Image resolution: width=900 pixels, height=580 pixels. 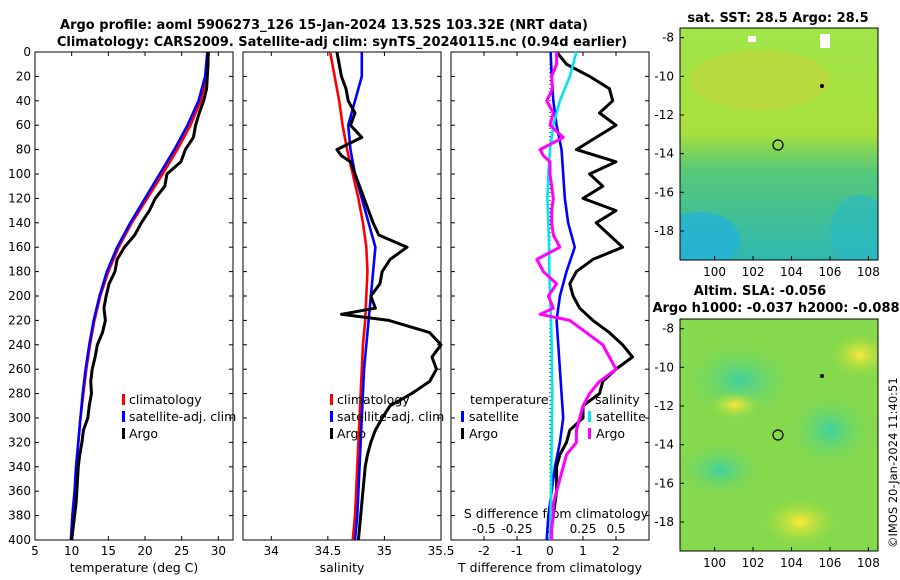 I want to click on sst-cloud-gap, so click(x=825, y=41).